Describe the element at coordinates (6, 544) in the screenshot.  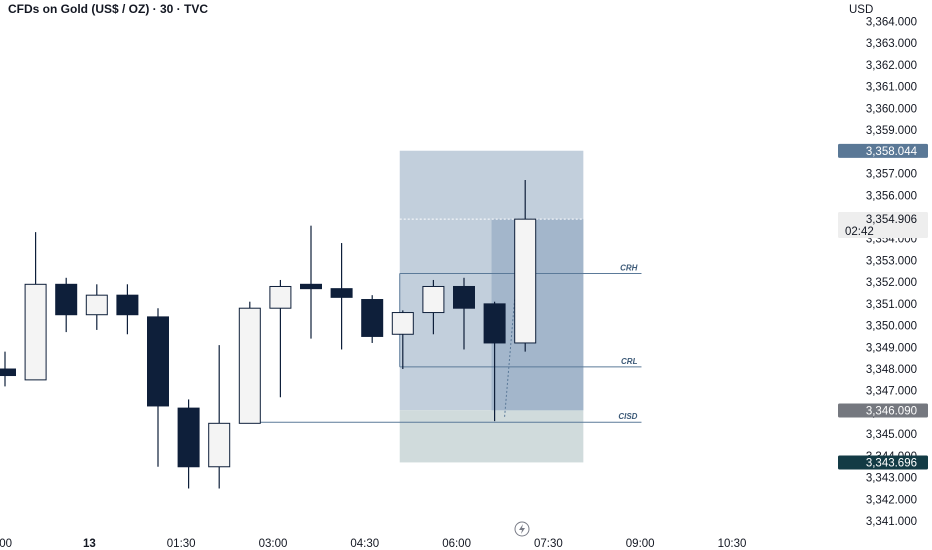
I see `x-tick-label: 22:00` at that location.